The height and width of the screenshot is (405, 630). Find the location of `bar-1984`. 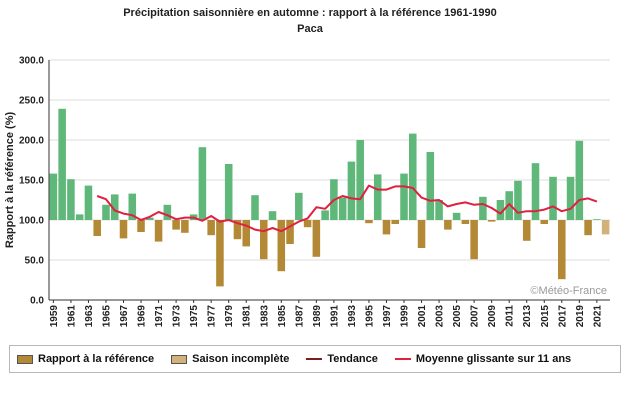

bar-1984 is located at coordinates (272, 215).